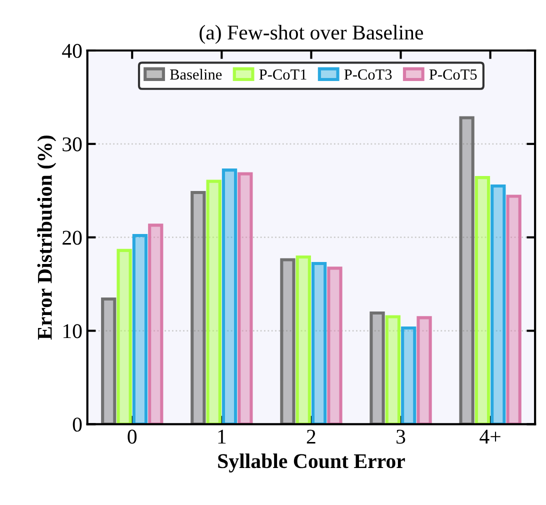 The height and width of the screenshot is (505, 546). I want to click on x-tick-label: 3, so click(401, 437).